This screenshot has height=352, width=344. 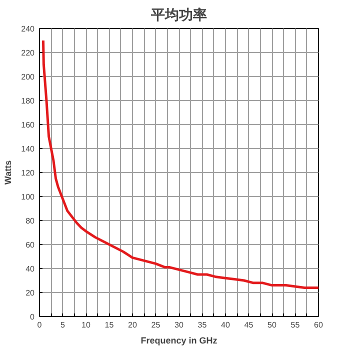 What do you see at coordinates (28, 53) in the screenshot?
I see `y-tick-label: 220` at bounding box center [28, 53].